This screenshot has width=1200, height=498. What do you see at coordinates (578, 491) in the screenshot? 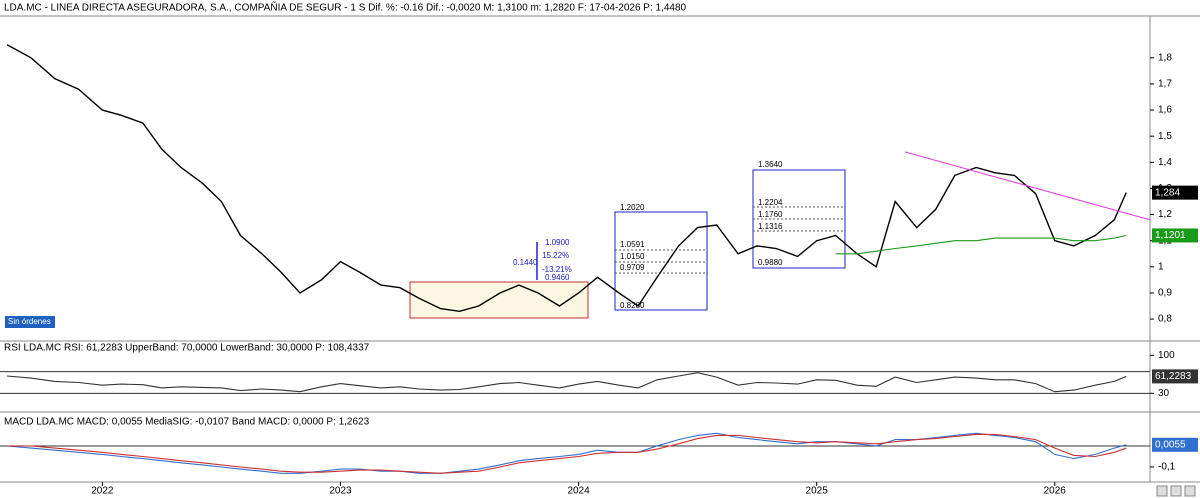
I see `x-tick-label: 2024` at bounding box center [578, 491].